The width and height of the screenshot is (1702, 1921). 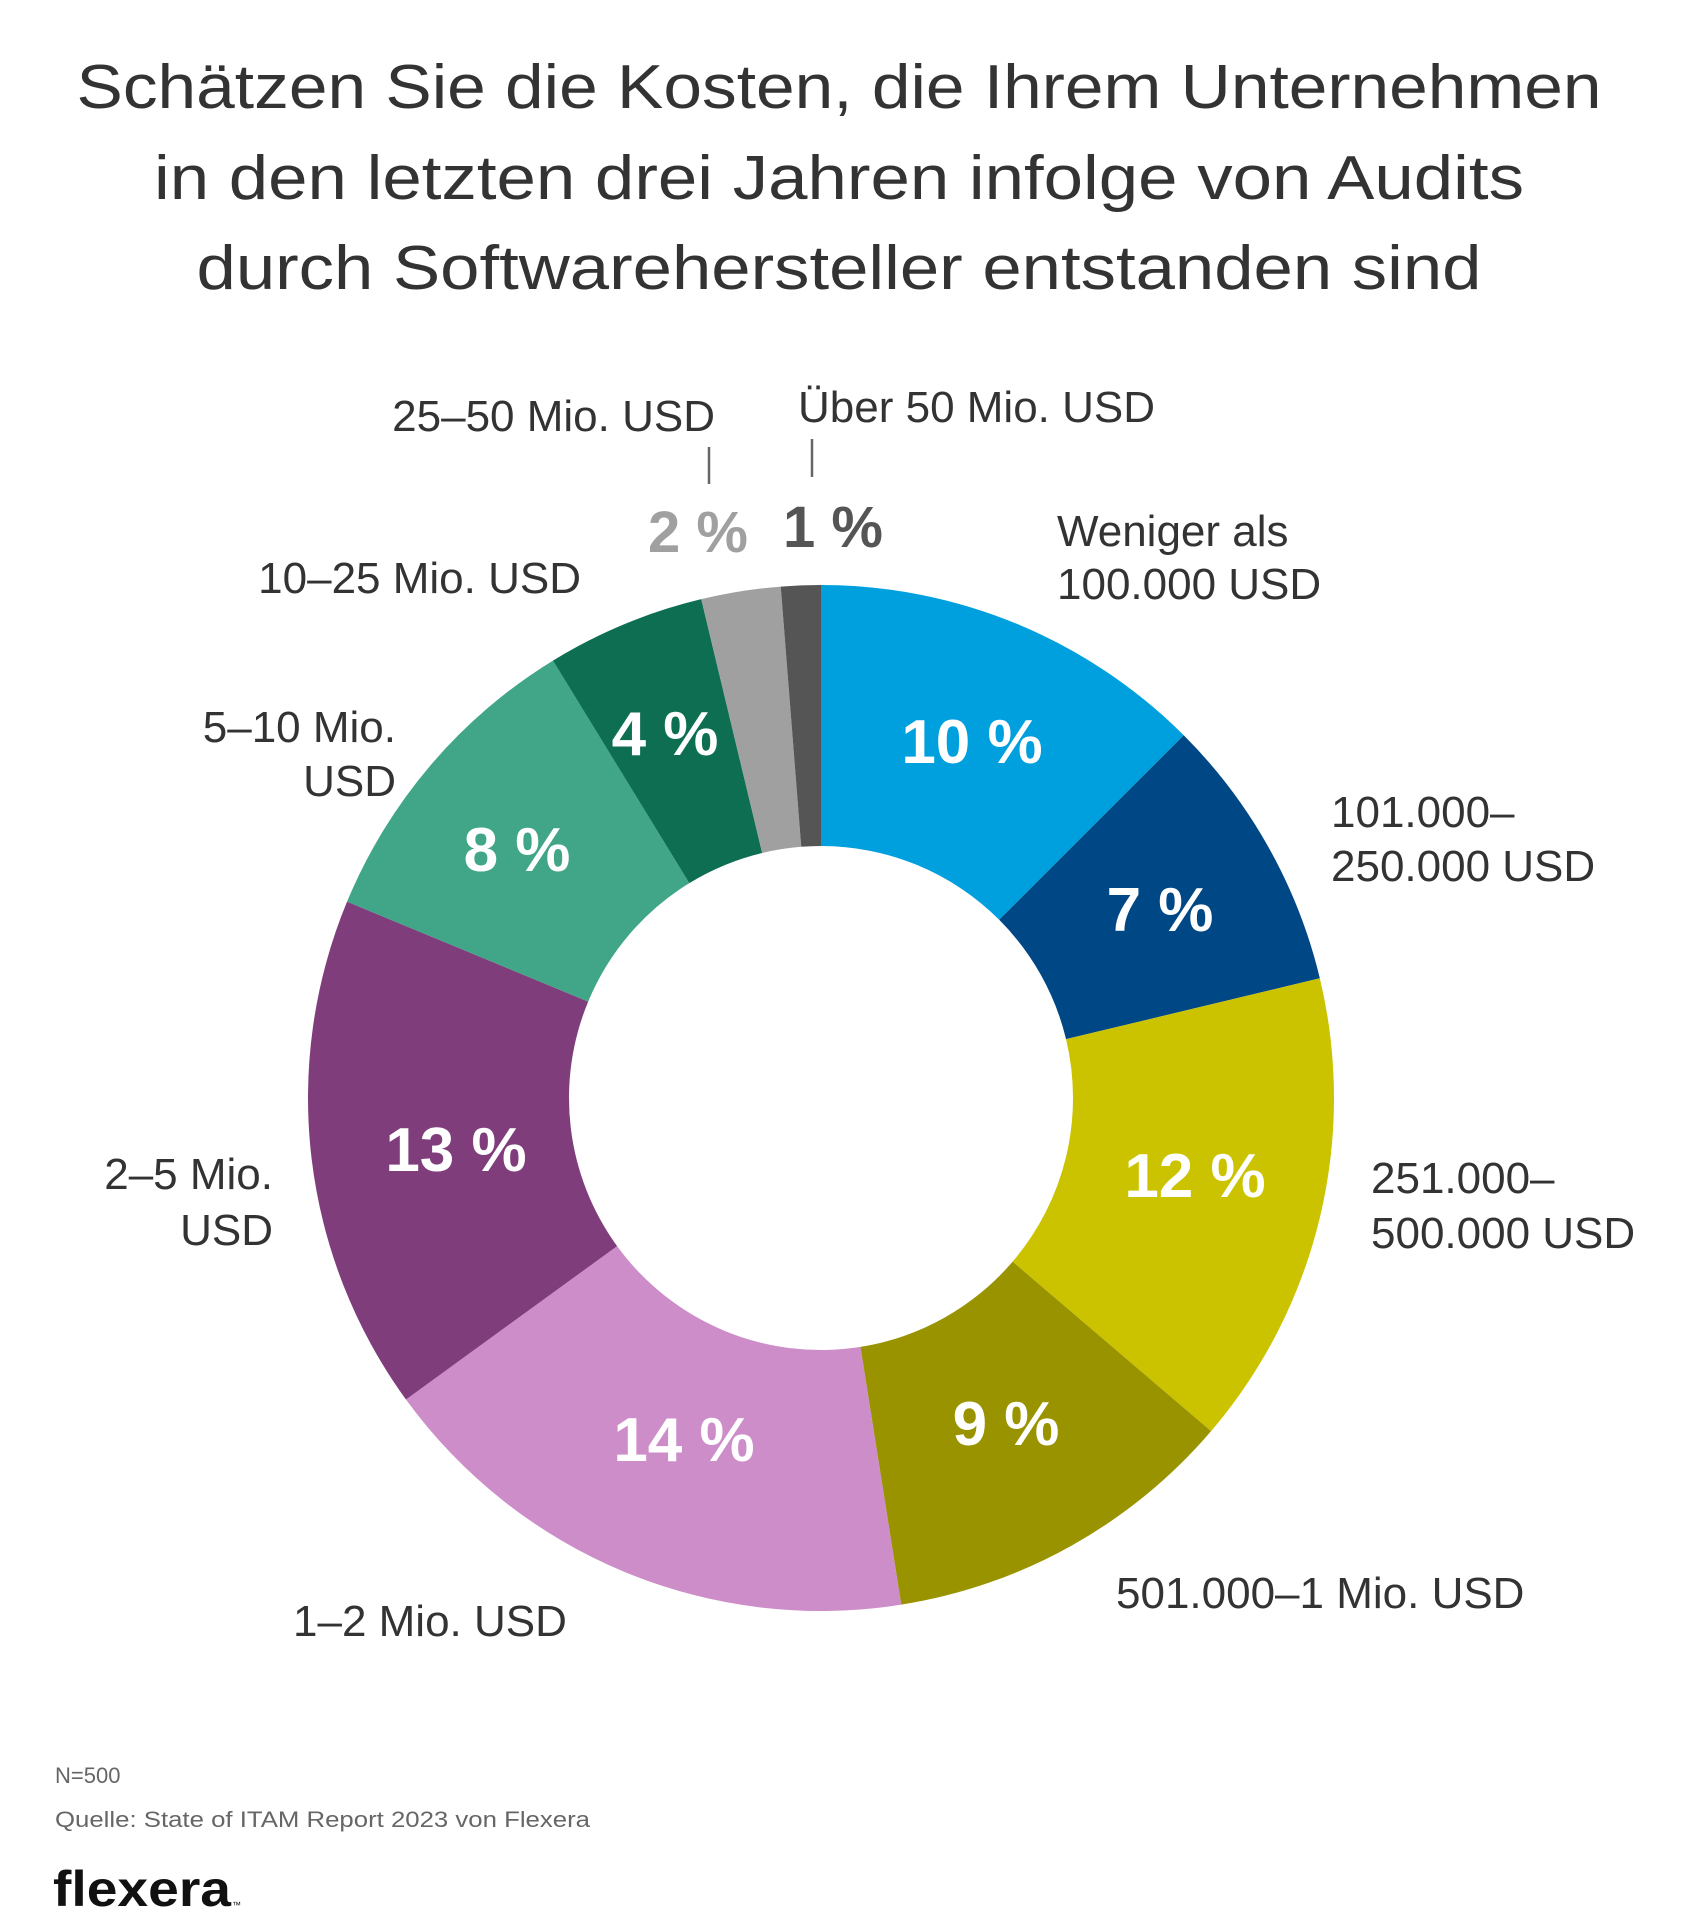 What do you see at coordinates (455, 1150) in the screenshot?
I see `slice-value-label: 13 %` at bounding box center [455, 1150].